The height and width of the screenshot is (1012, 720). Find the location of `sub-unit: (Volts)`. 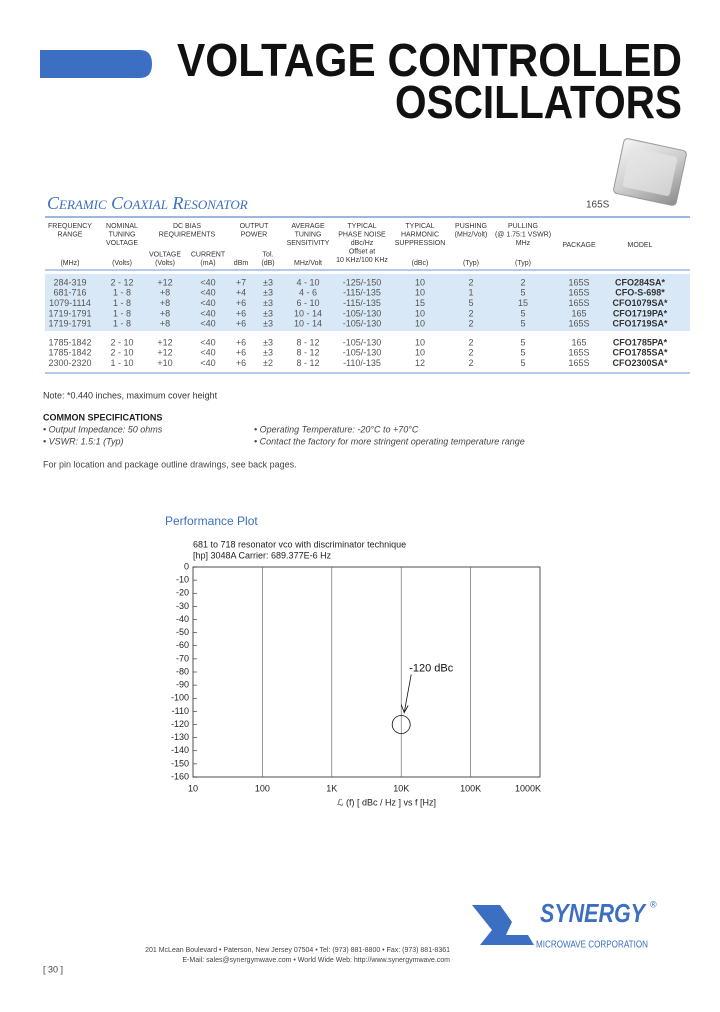

sub-unit: (Volts) is located at coordinates (165, 263).